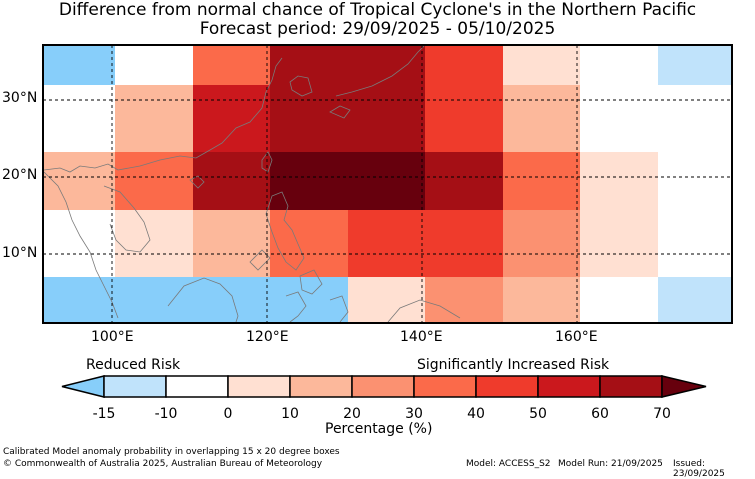  I want to click on y-tick-10n: 10°N, so click(20, 253).